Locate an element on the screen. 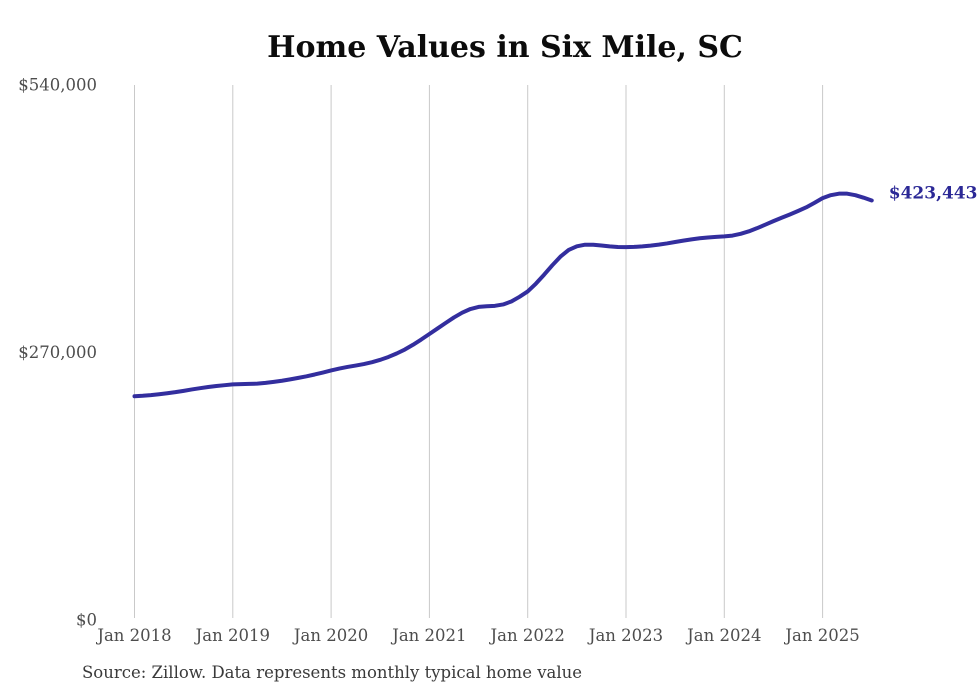 The image size is (980, 699). x-tick-label: Jan 2022 is located at coordinates (527, 635).